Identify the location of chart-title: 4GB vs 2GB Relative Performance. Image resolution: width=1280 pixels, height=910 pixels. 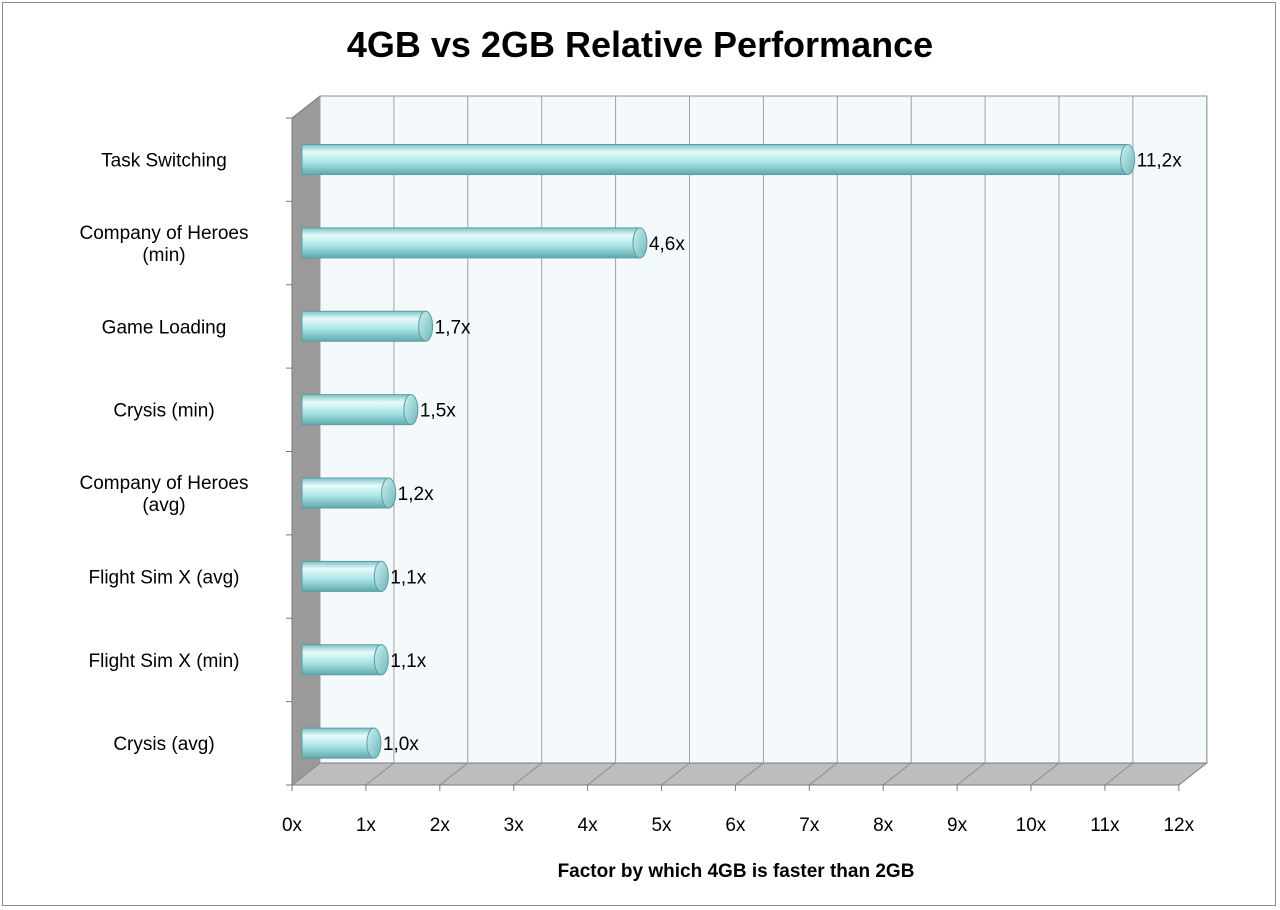
(640, 44).